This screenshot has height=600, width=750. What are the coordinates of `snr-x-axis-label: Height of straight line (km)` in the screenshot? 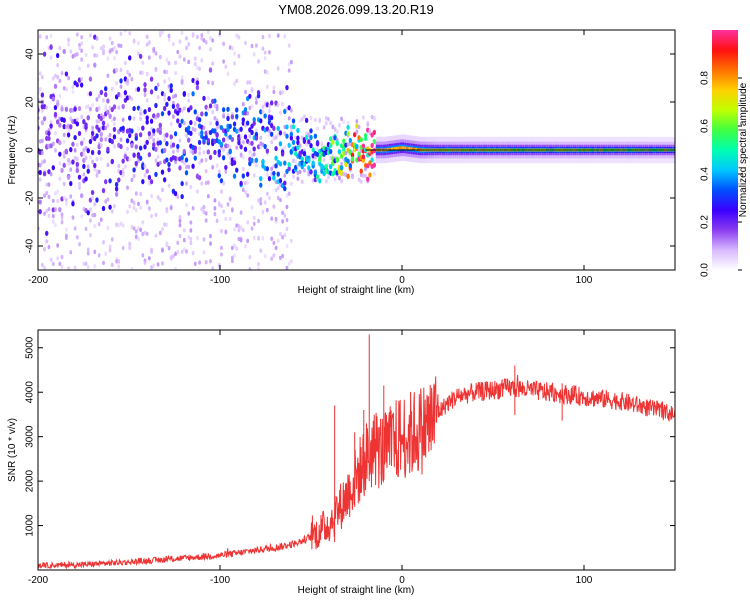 It's located at (356, 590).